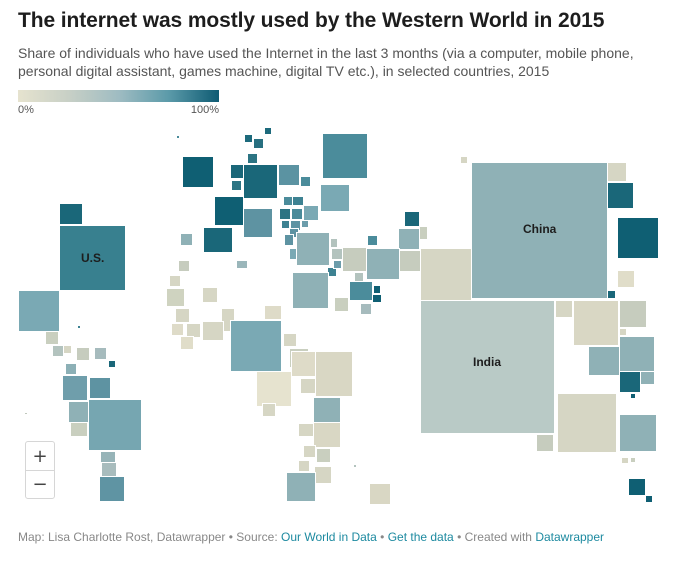  I want to click on zoom-out-button: −, so click(40, 484).